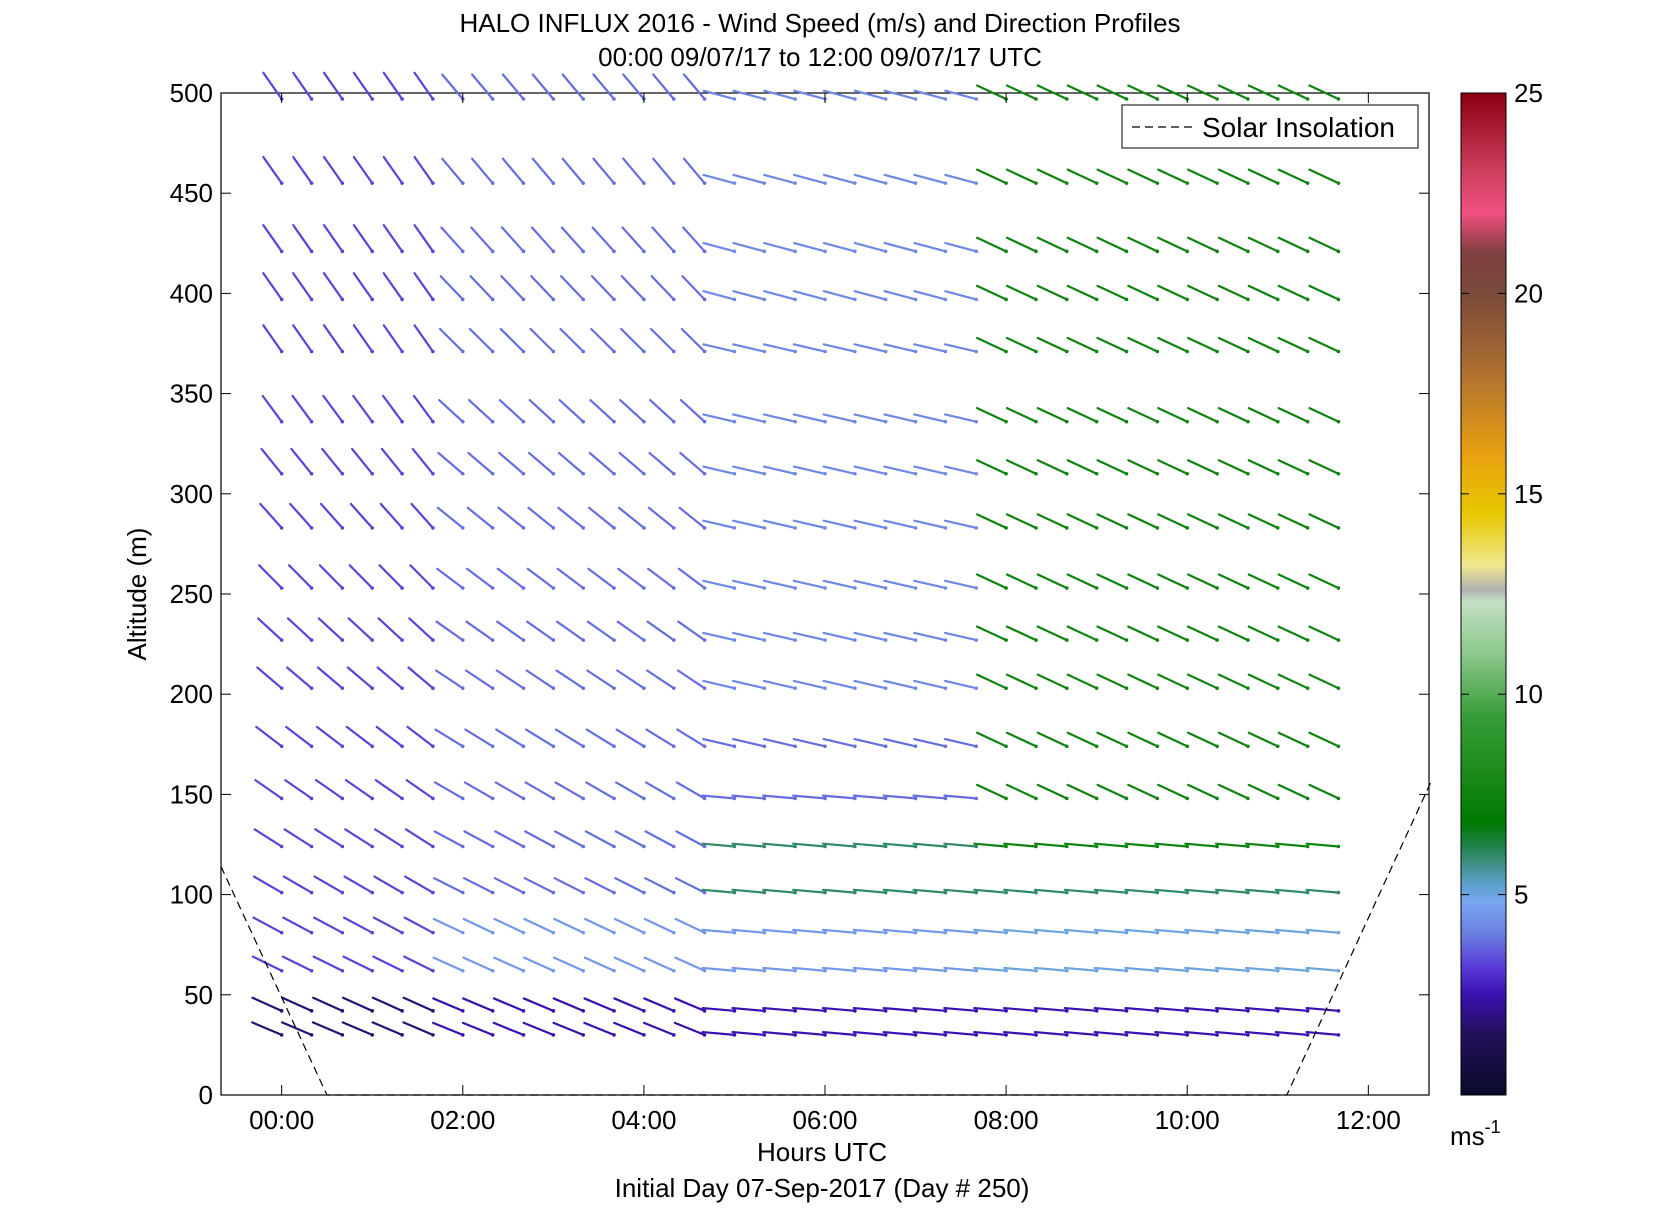 The height and width of the screenshot is (1216, 1679). Describe the element at coordinates (191, 394) in the screenshot. I see `y-tick-label: 350` at that location.